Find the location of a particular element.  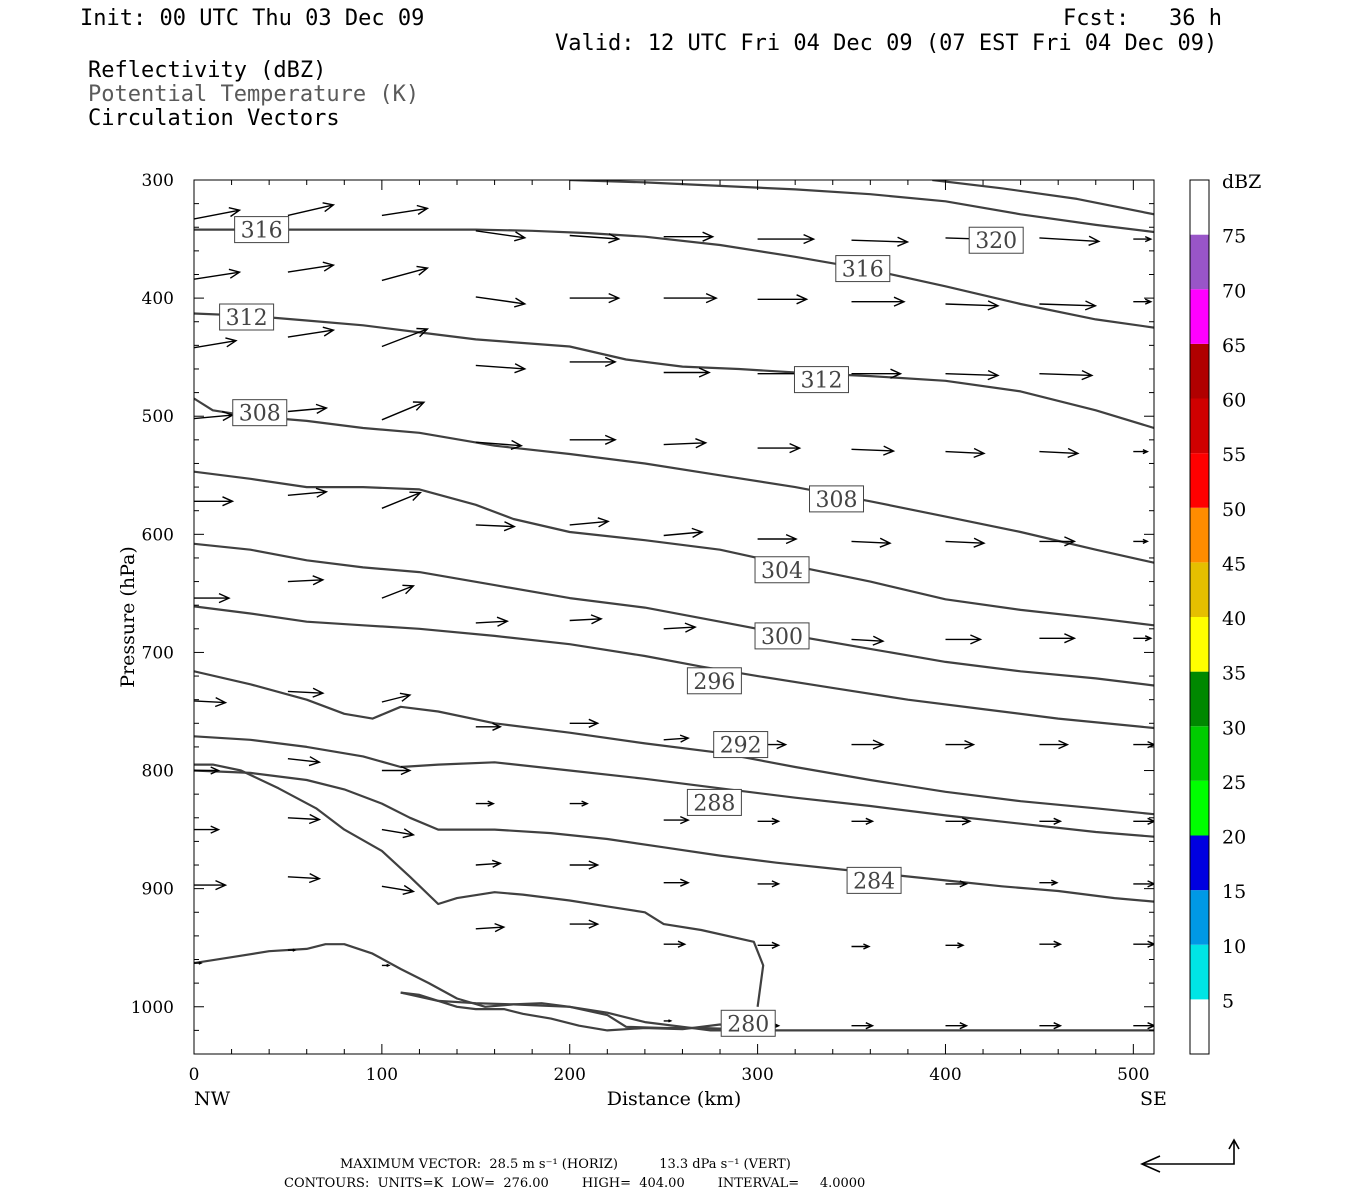

colorbar-tick-label: 65 is located at coordinates (1234, 346).